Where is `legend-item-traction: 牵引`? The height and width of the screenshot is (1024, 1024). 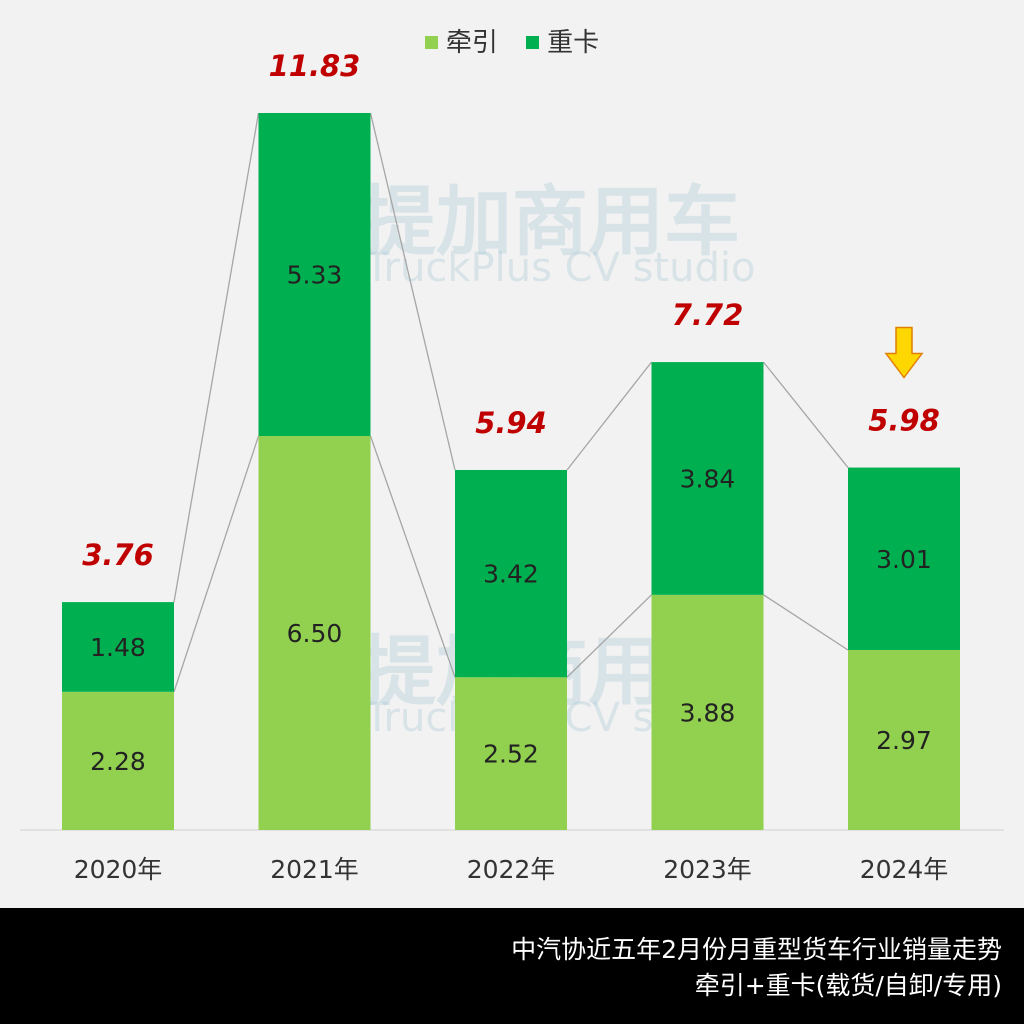
legend-item-traction: 牵引 is located at coordinates (461, 43).